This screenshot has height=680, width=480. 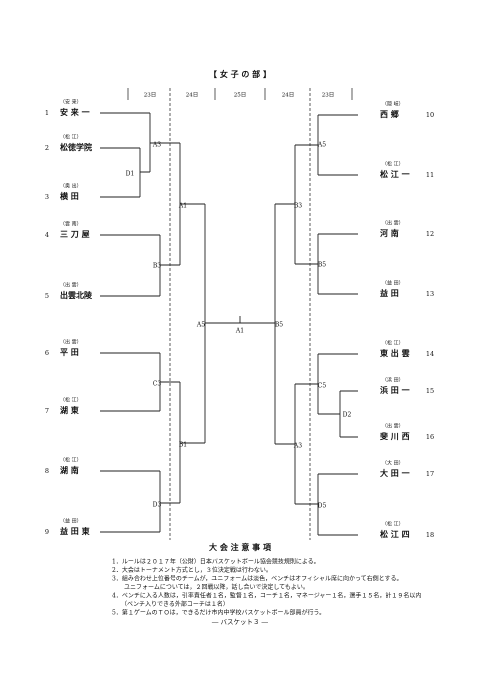 What do you see at coordinates (47, 148) in the screenshot?
I see `team-number: 2` at bounding box center [47, 148].